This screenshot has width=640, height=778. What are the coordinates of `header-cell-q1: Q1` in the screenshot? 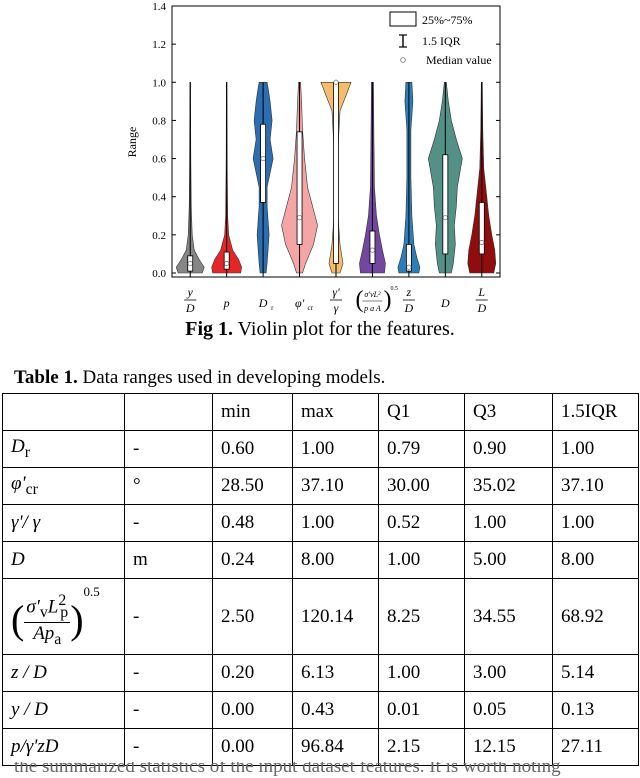 It's located at (421, 412).